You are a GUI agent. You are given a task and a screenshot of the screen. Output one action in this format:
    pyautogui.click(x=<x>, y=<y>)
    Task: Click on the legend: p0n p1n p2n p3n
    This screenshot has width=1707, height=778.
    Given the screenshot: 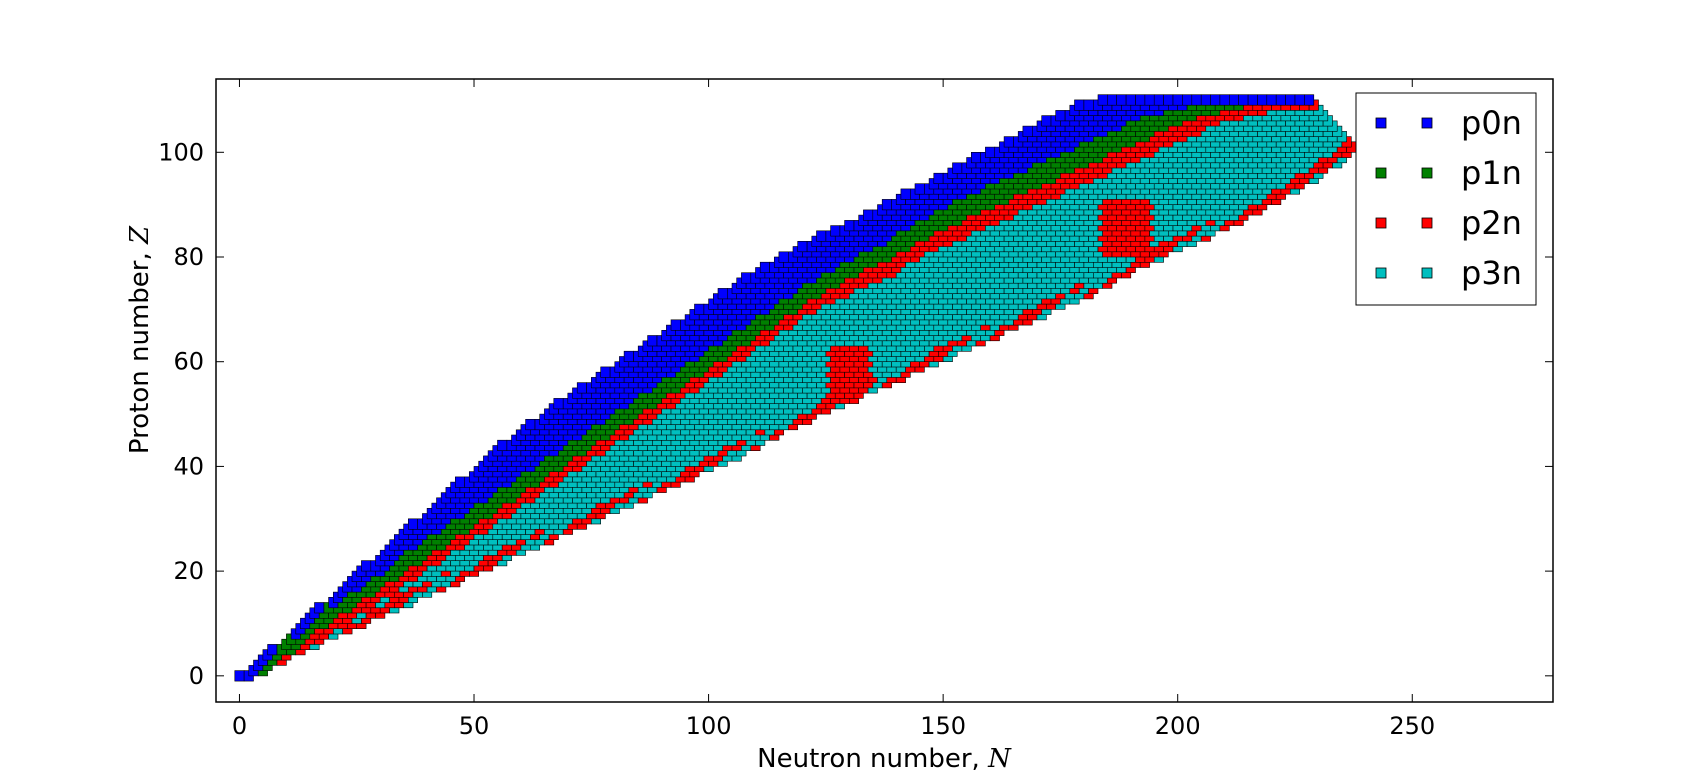 What is the action you would take?
    pyautogui.click(x=1446, y=199)
    